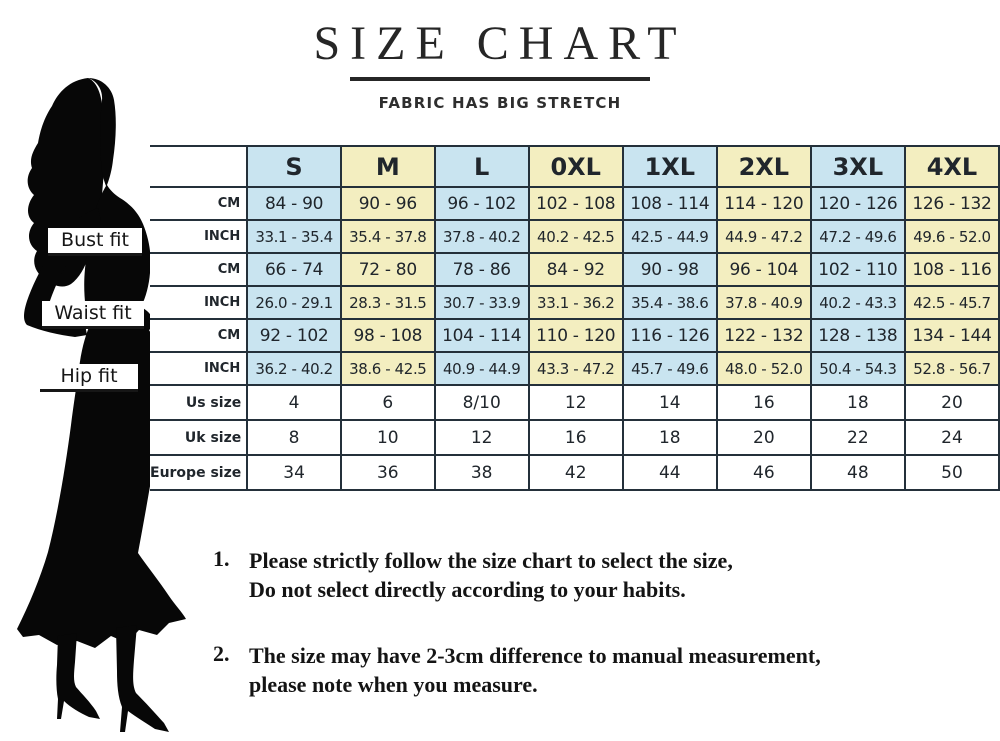  Describe the element at coordinates (669, 368) in the screenshot. I see `measurement-cell: 45.7 - 49.6` at that location.